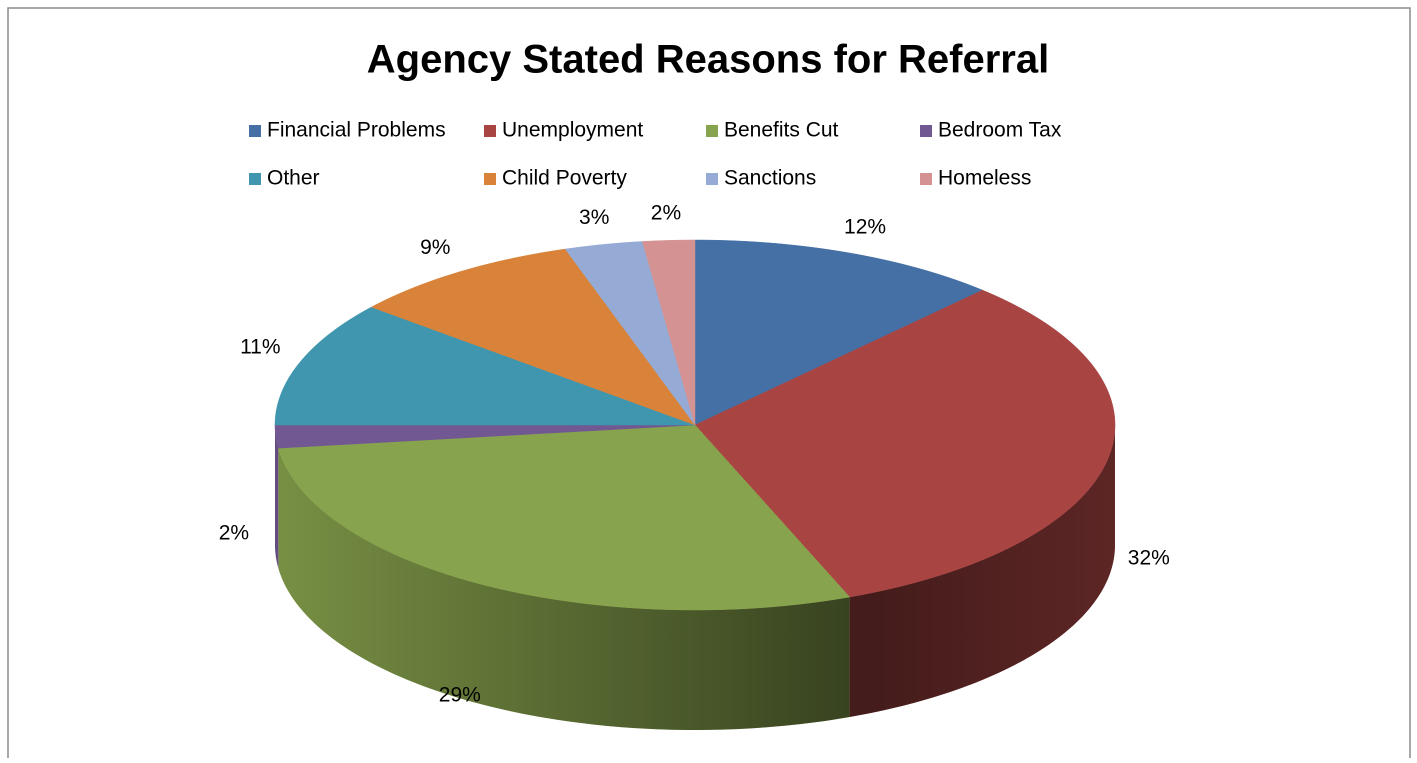 This screenshot has height=763, width=1417. Describe the element at coordinates (594, 217) in the screenshot. I see `data-label: 3%` at that location.